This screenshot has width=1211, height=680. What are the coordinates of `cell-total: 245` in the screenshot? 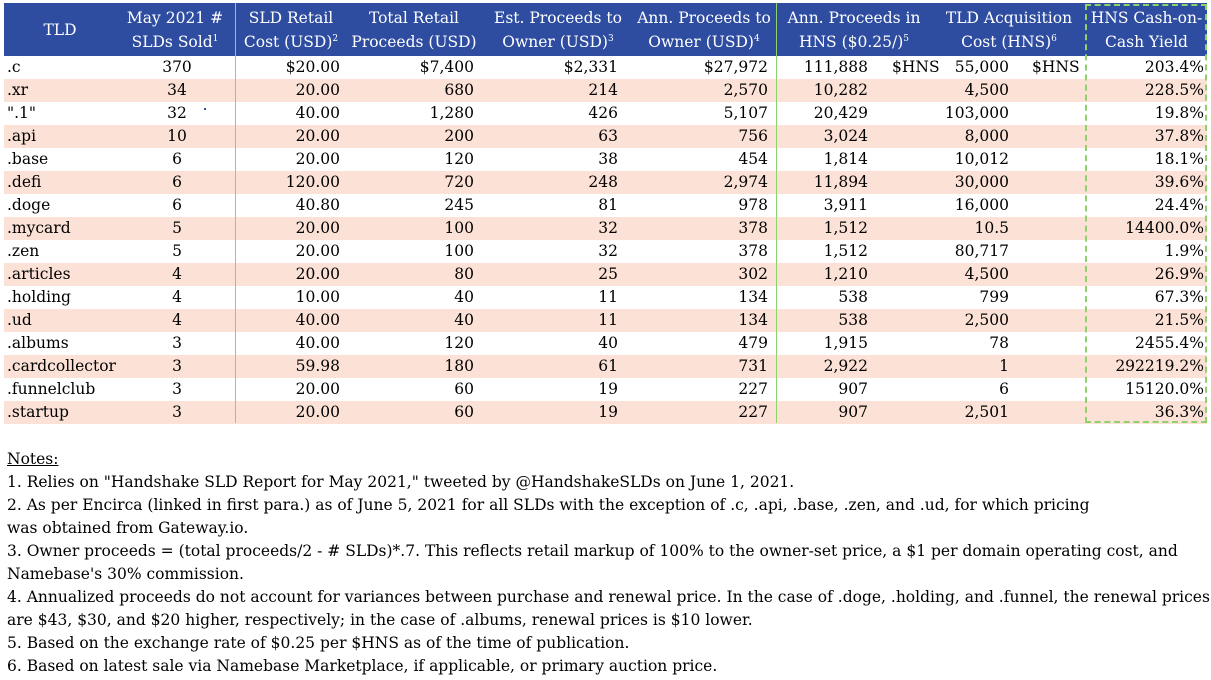 It's located at (459, 205).